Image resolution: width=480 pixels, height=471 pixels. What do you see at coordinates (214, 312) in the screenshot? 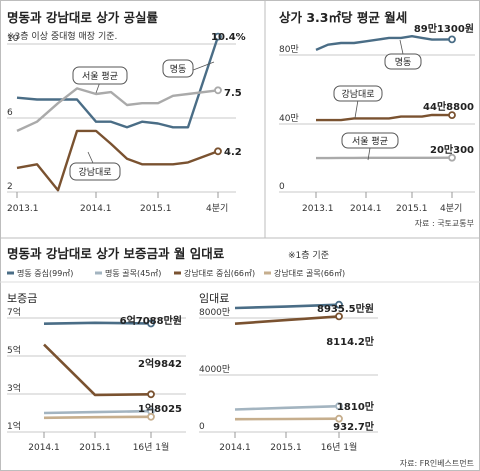
I see `monthly-rent-ytick-8000: 8000만` at bounding box center [214, 312].